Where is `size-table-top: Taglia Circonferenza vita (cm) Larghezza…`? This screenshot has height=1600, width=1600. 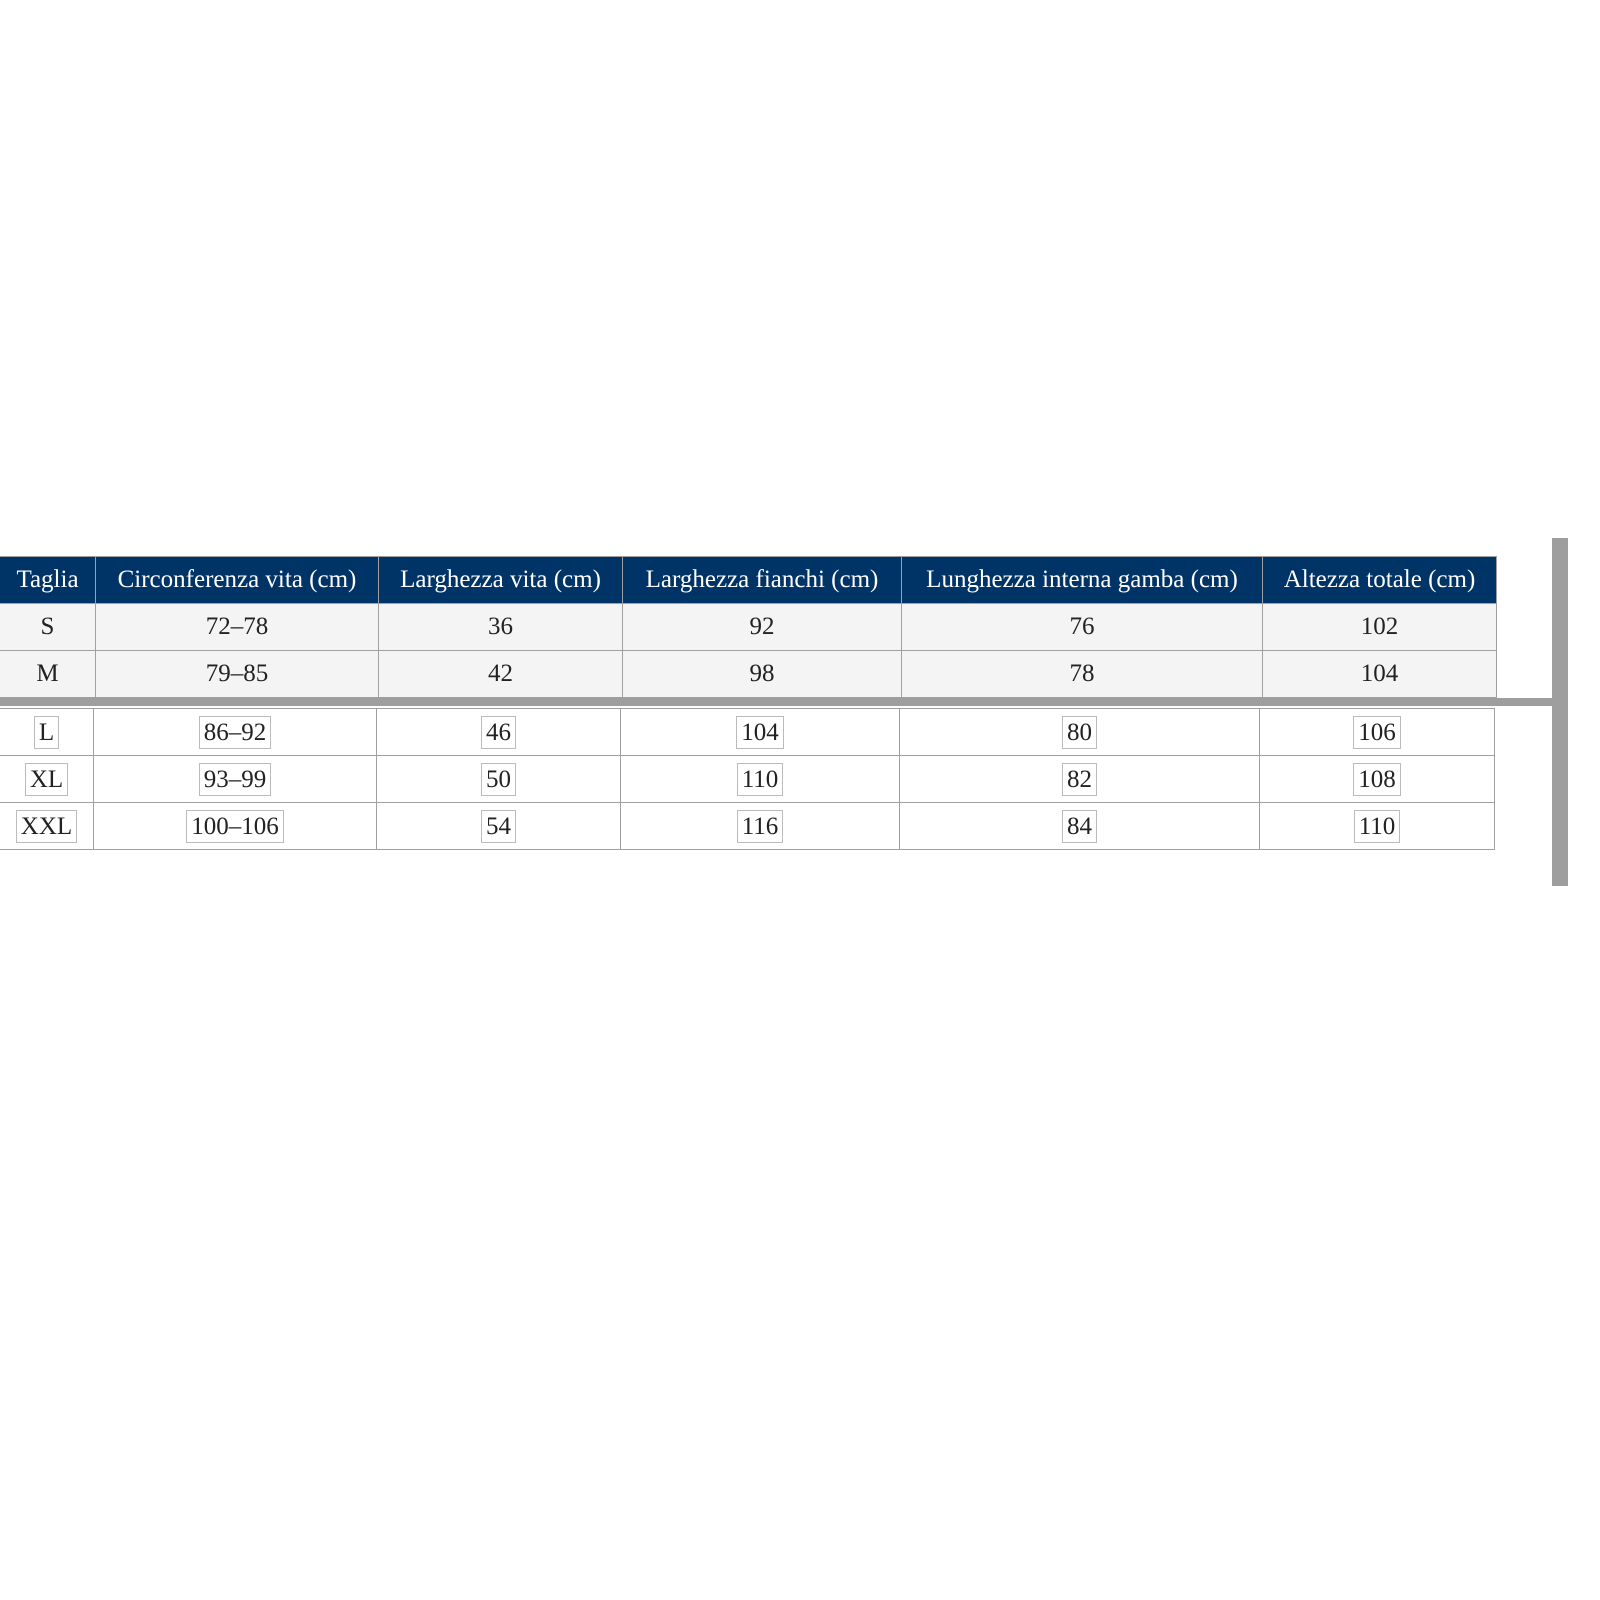
size-table-top: Taglia Circonferenza vita (cm) Larghezza… is located at coordinates (748, 627).